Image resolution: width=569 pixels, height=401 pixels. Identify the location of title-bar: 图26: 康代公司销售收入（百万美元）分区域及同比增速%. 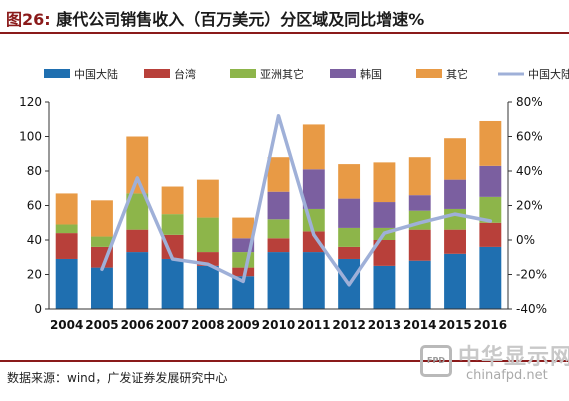
(284, 17).